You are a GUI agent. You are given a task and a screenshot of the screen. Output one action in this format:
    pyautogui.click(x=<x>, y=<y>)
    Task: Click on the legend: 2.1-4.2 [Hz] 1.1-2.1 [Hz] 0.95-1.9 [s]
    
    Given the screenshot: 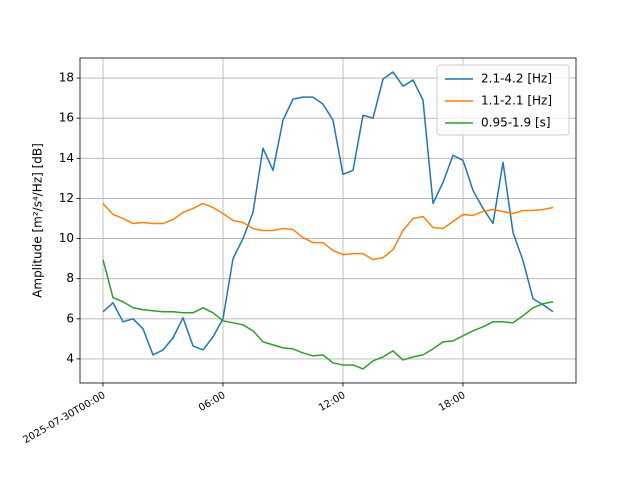 What is the action you would take?
    pyautogui.click(x=503, y=100)
    